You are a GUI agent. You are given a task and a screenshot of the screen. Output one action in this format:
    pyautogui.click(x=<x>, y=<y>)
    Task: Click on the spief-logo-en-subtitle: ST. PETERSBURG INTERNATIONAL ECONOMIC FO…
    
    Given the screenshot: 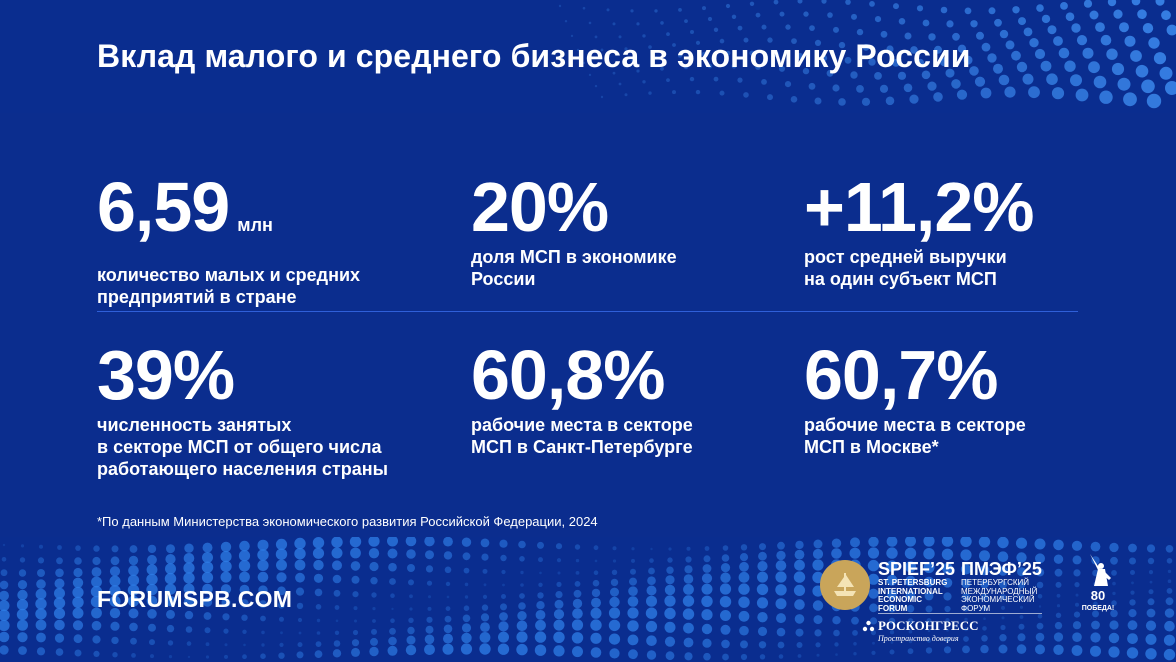 What is the action you would take?
    pyautogui.click(x=913, y=595)
    